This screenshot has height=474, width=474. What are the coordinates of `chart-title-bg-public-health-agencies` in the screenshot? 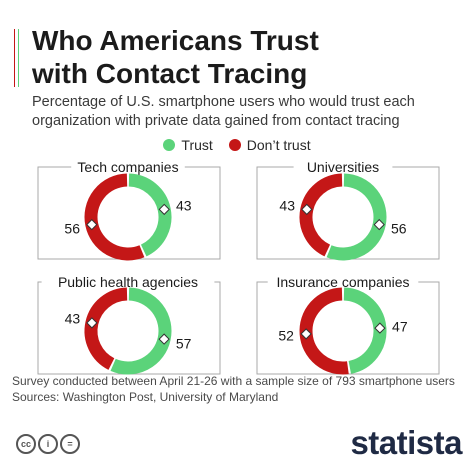 It's located at (128, 282).